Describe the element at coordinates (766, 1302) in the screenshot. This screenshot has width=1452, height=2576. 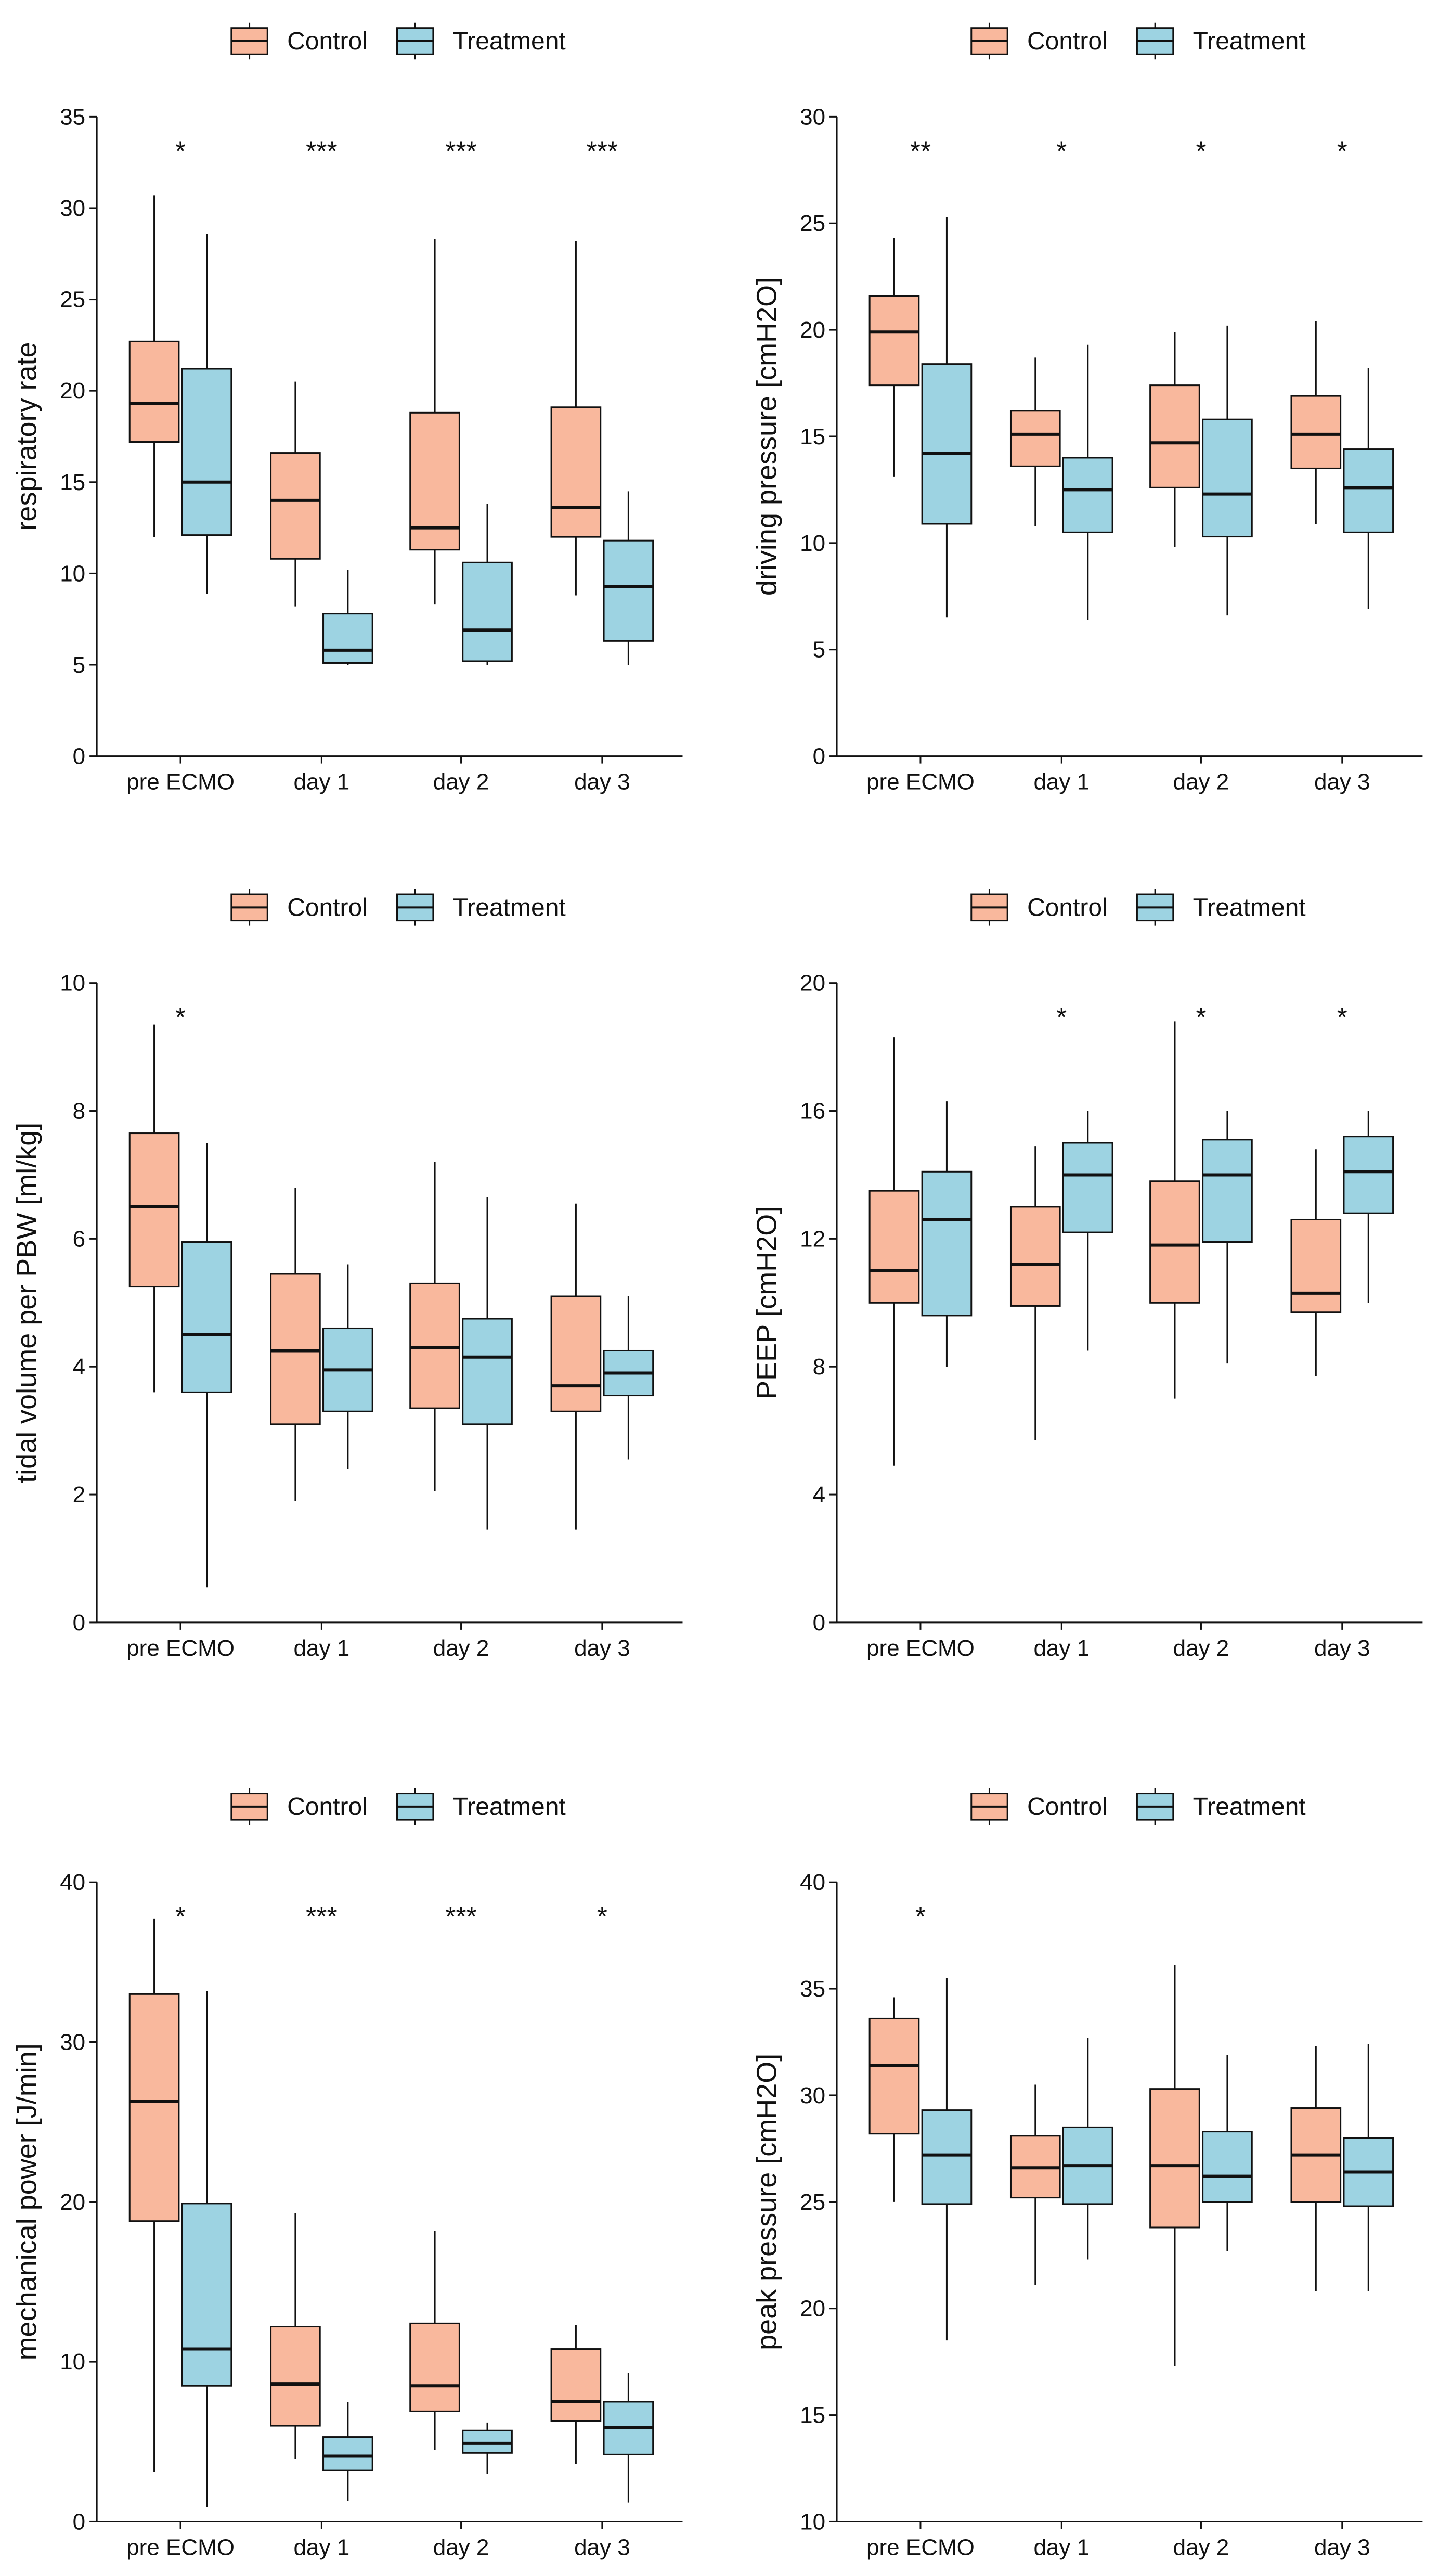
I see `y-axis-label: PEEP [cmH2O]` at that location.